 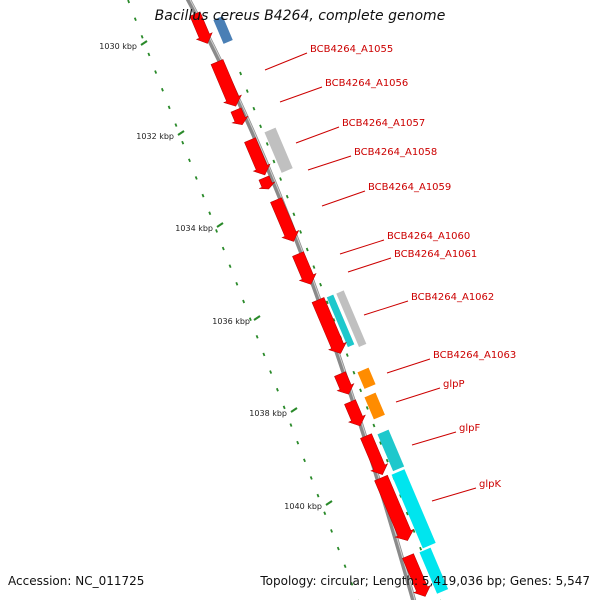 I want to click on feature-grey-bar, so click(x=278, y=150).